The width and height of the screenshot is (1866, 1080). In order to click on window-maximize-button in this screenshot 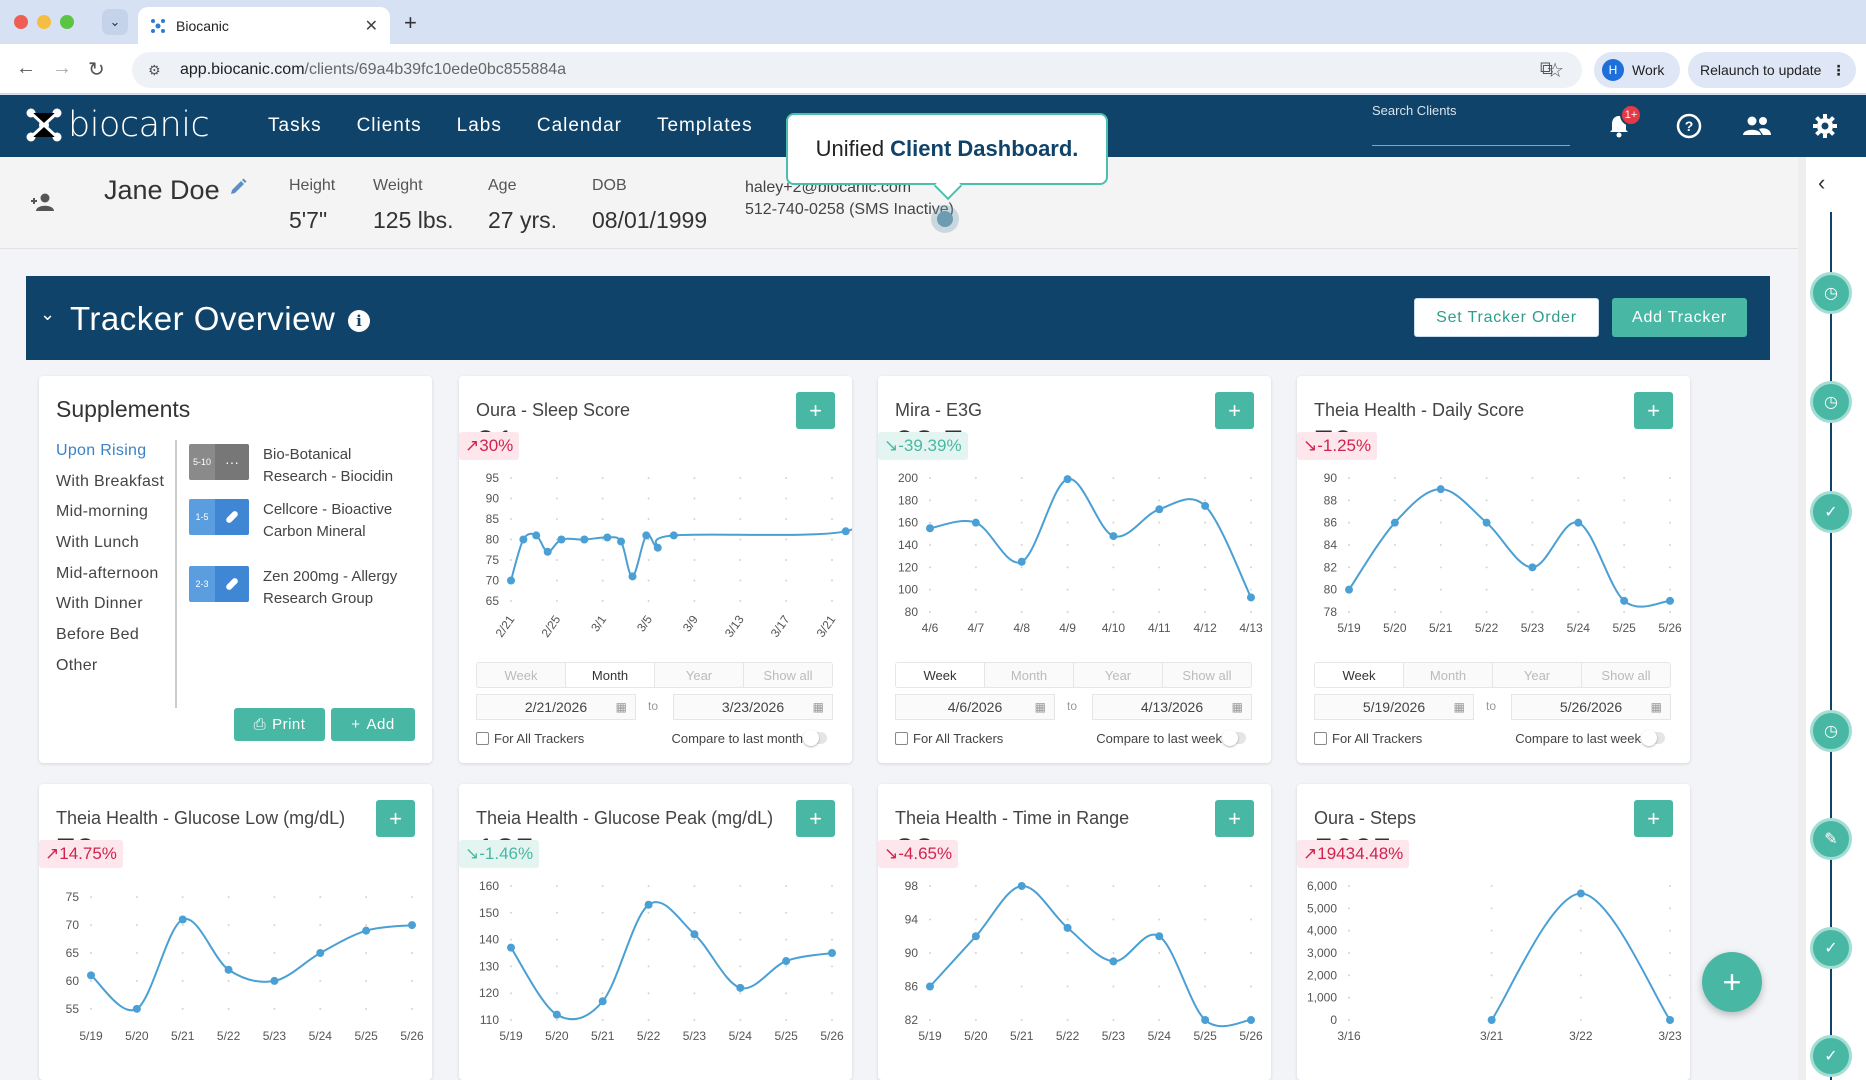, I will do `click(67, 22)`.